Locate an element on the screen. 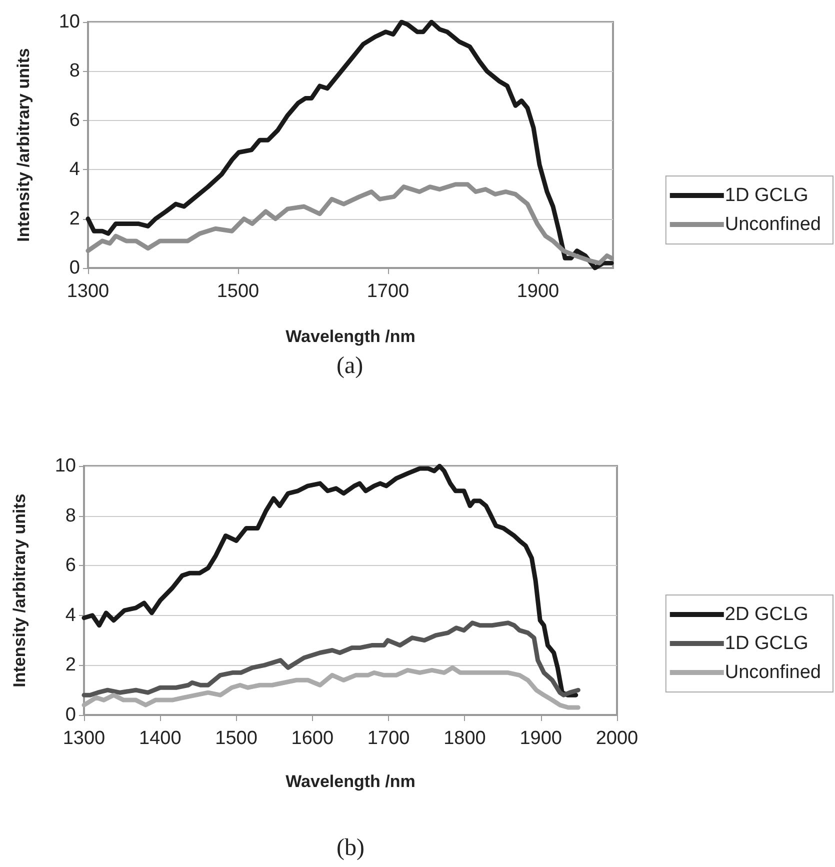  x-tick-label: 1800 is located at coordinates (465, 738).